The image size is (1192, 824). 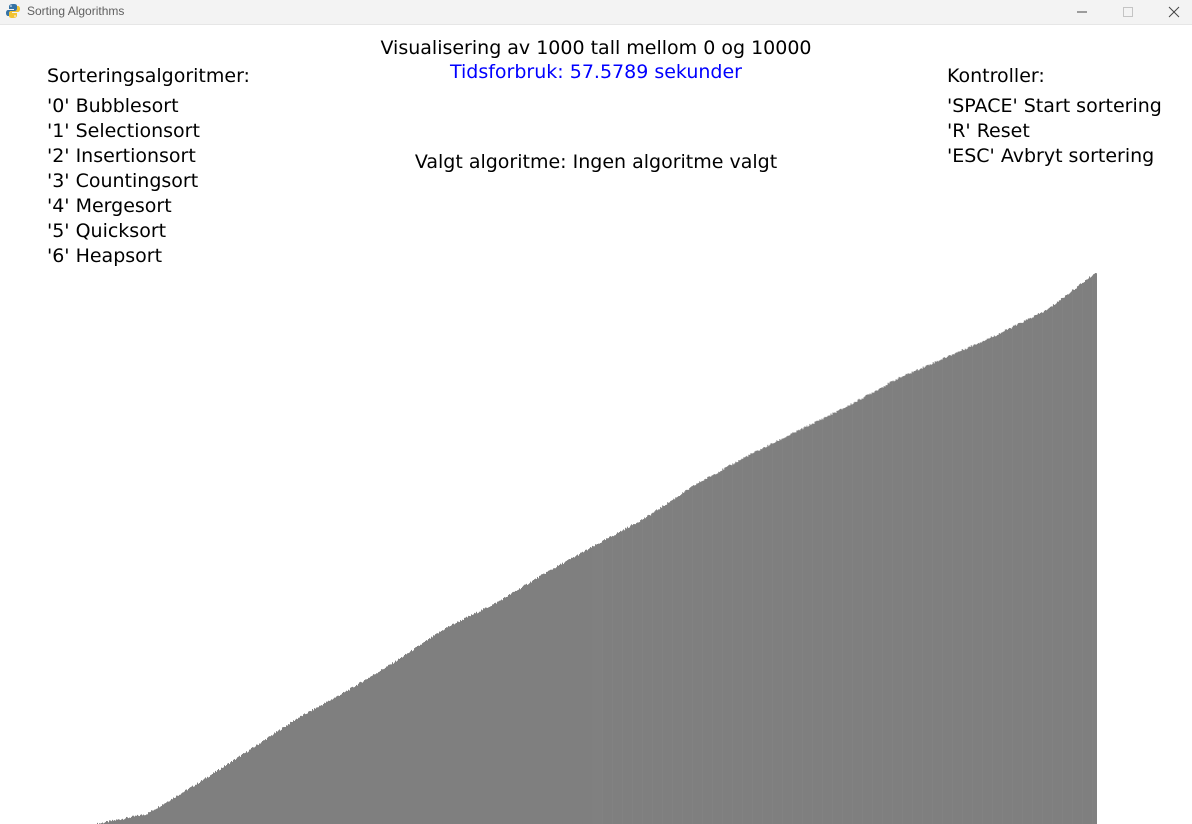 What do you see at coordinates (1082, 12) in the screenshot?
I see `minimize-button` at bounding box center [1082, 12].